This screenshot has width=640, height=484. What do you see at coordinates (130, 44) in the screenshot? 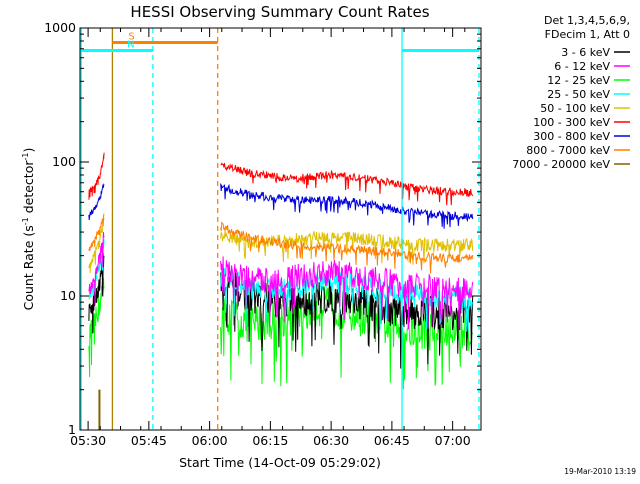
I see `annotation-label-n: N` at bounding box center [130, 44].